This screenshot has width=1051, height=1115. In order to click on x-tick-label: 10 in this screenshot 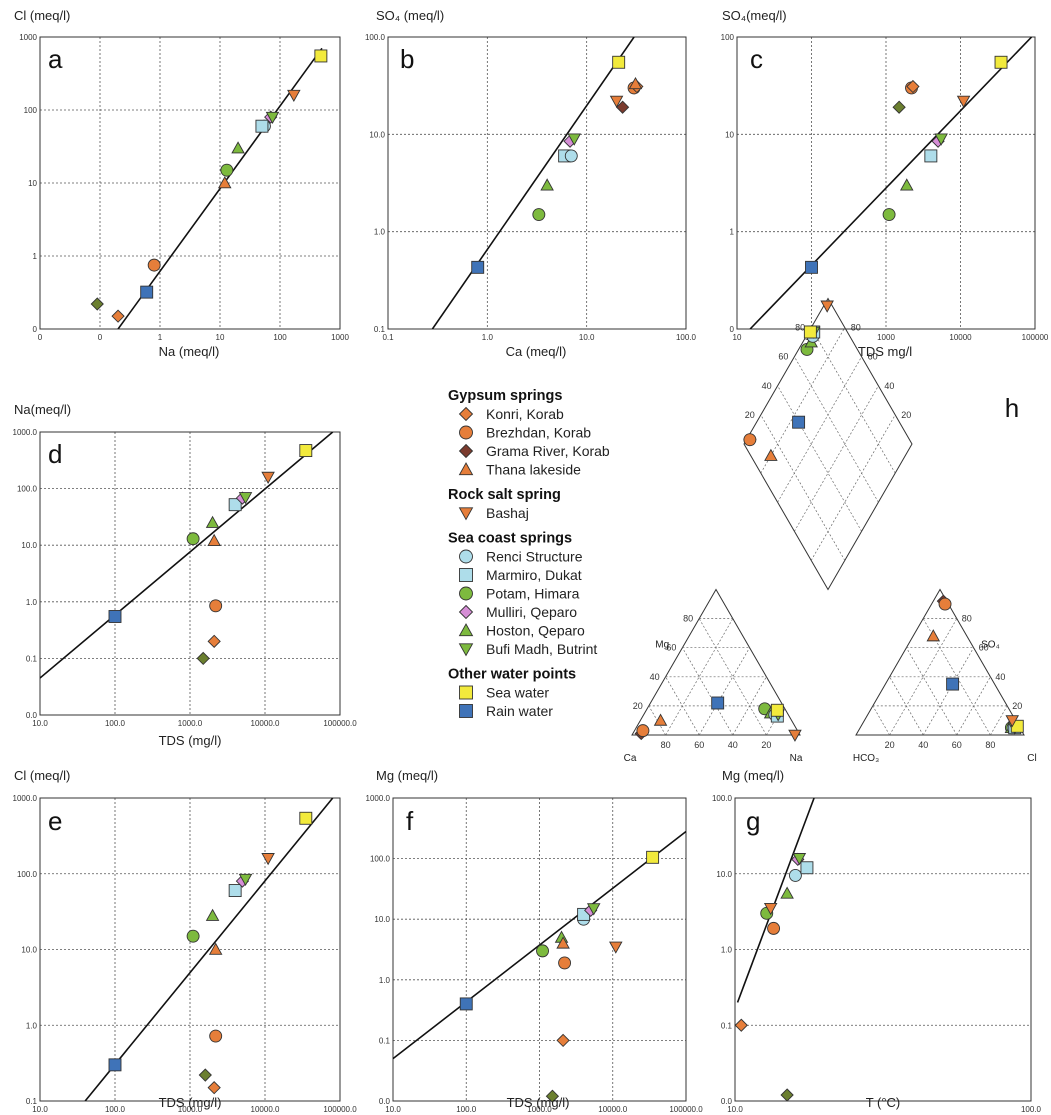, I will do `click(737, 337)`.